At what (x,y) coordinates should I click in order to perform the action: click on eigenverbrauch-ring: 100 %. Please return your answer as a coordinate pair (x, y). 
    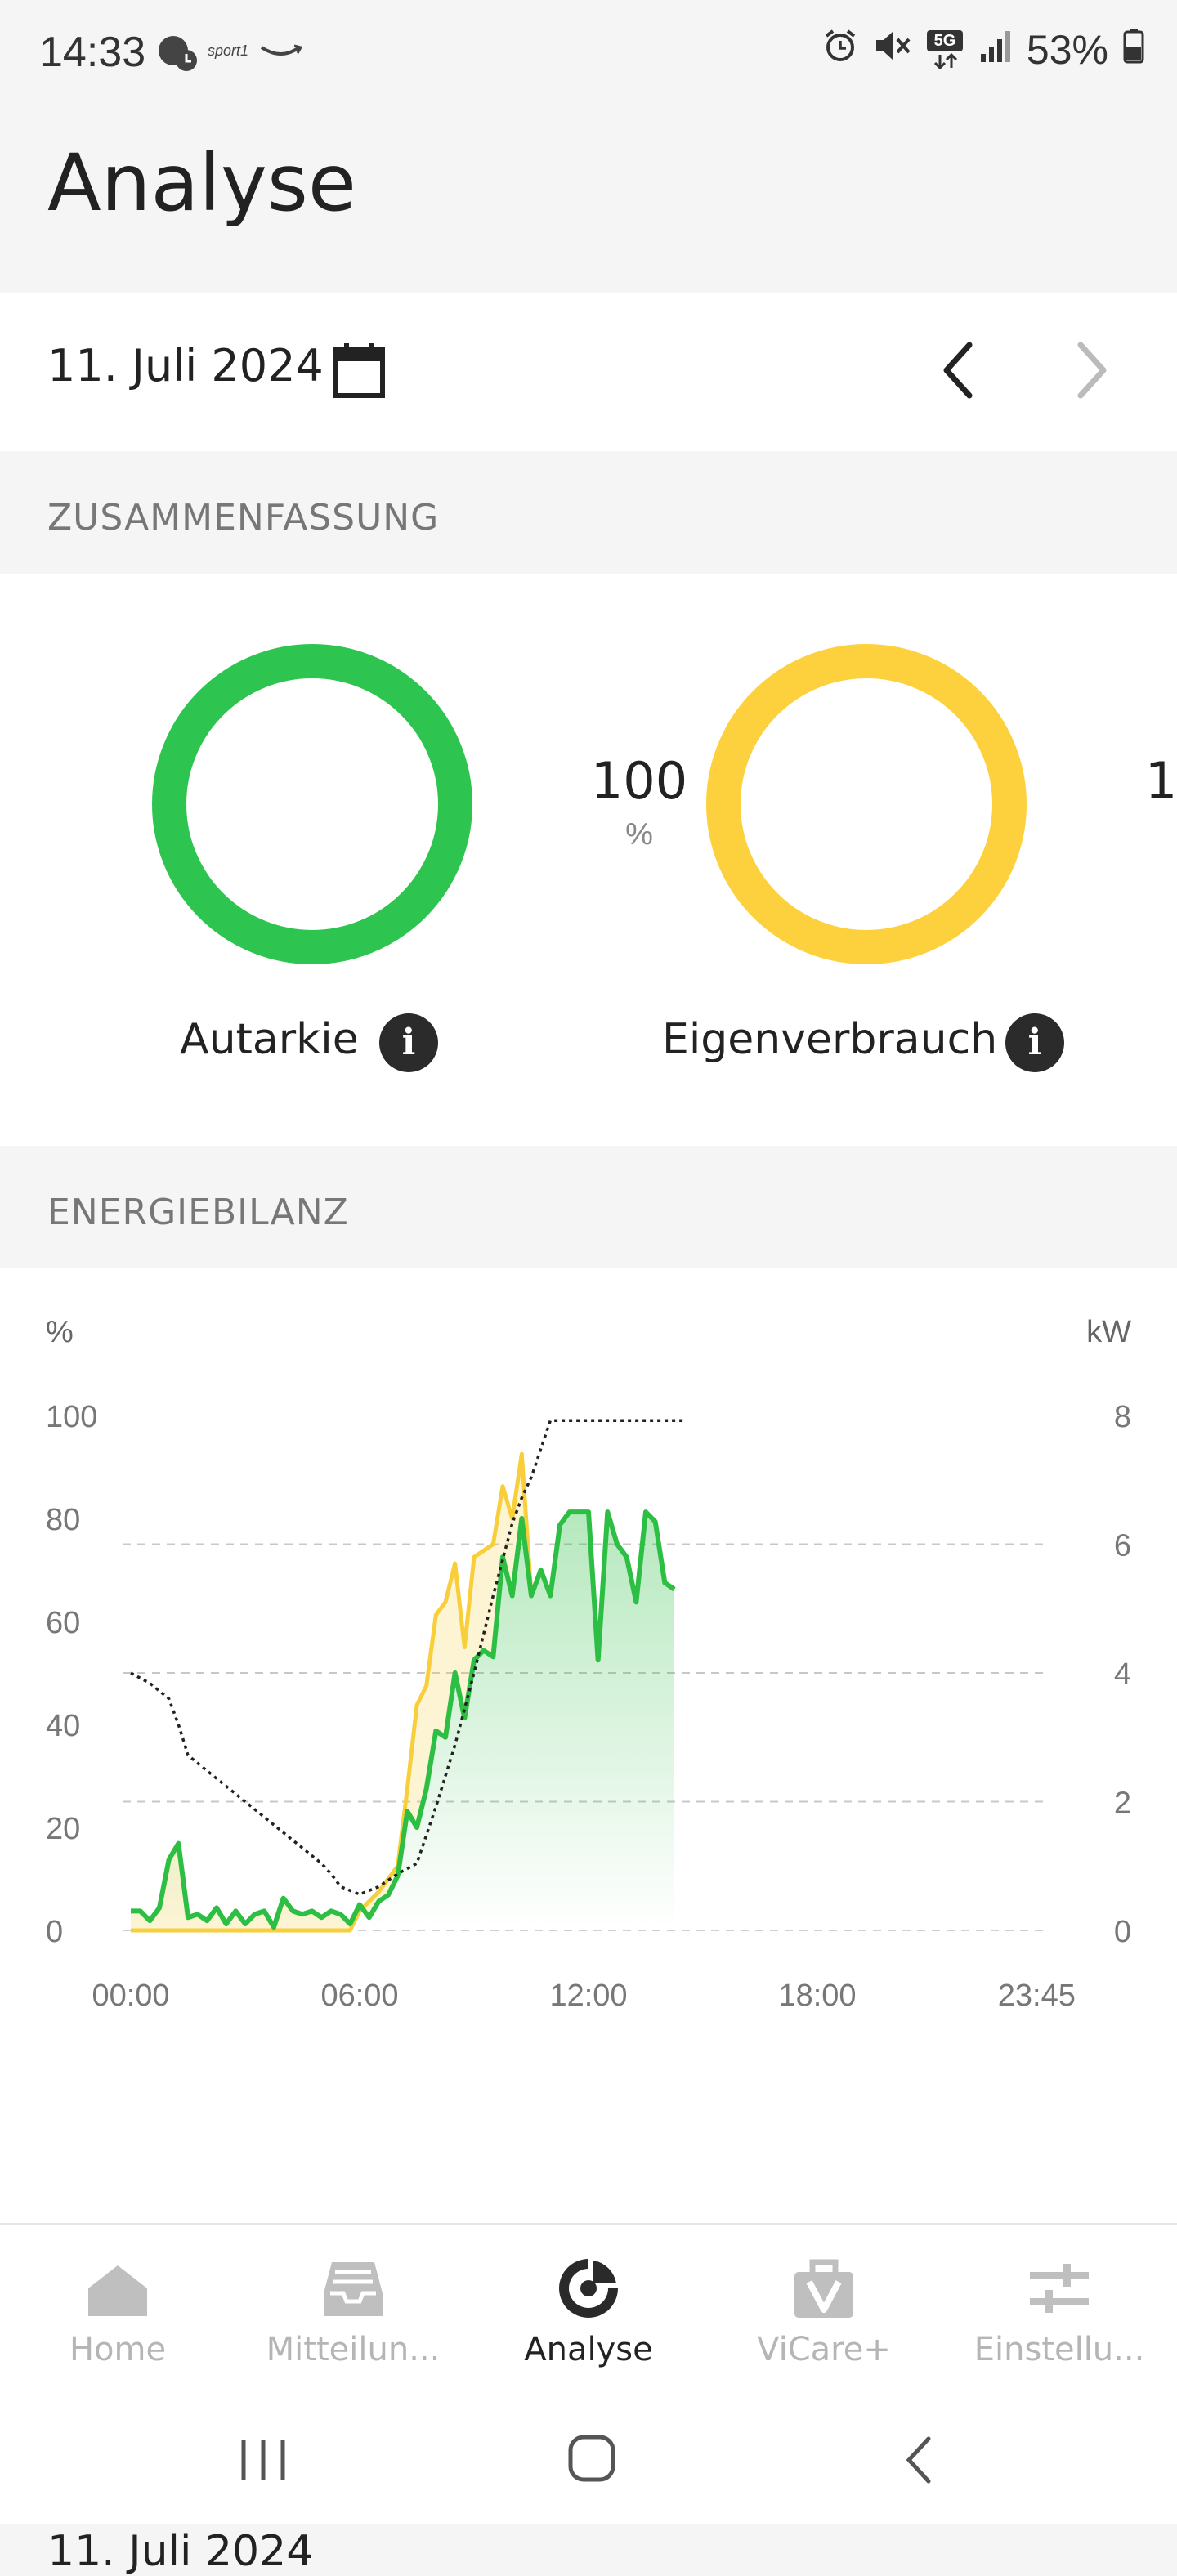
    Looking at the image, I should click on (940, 804).